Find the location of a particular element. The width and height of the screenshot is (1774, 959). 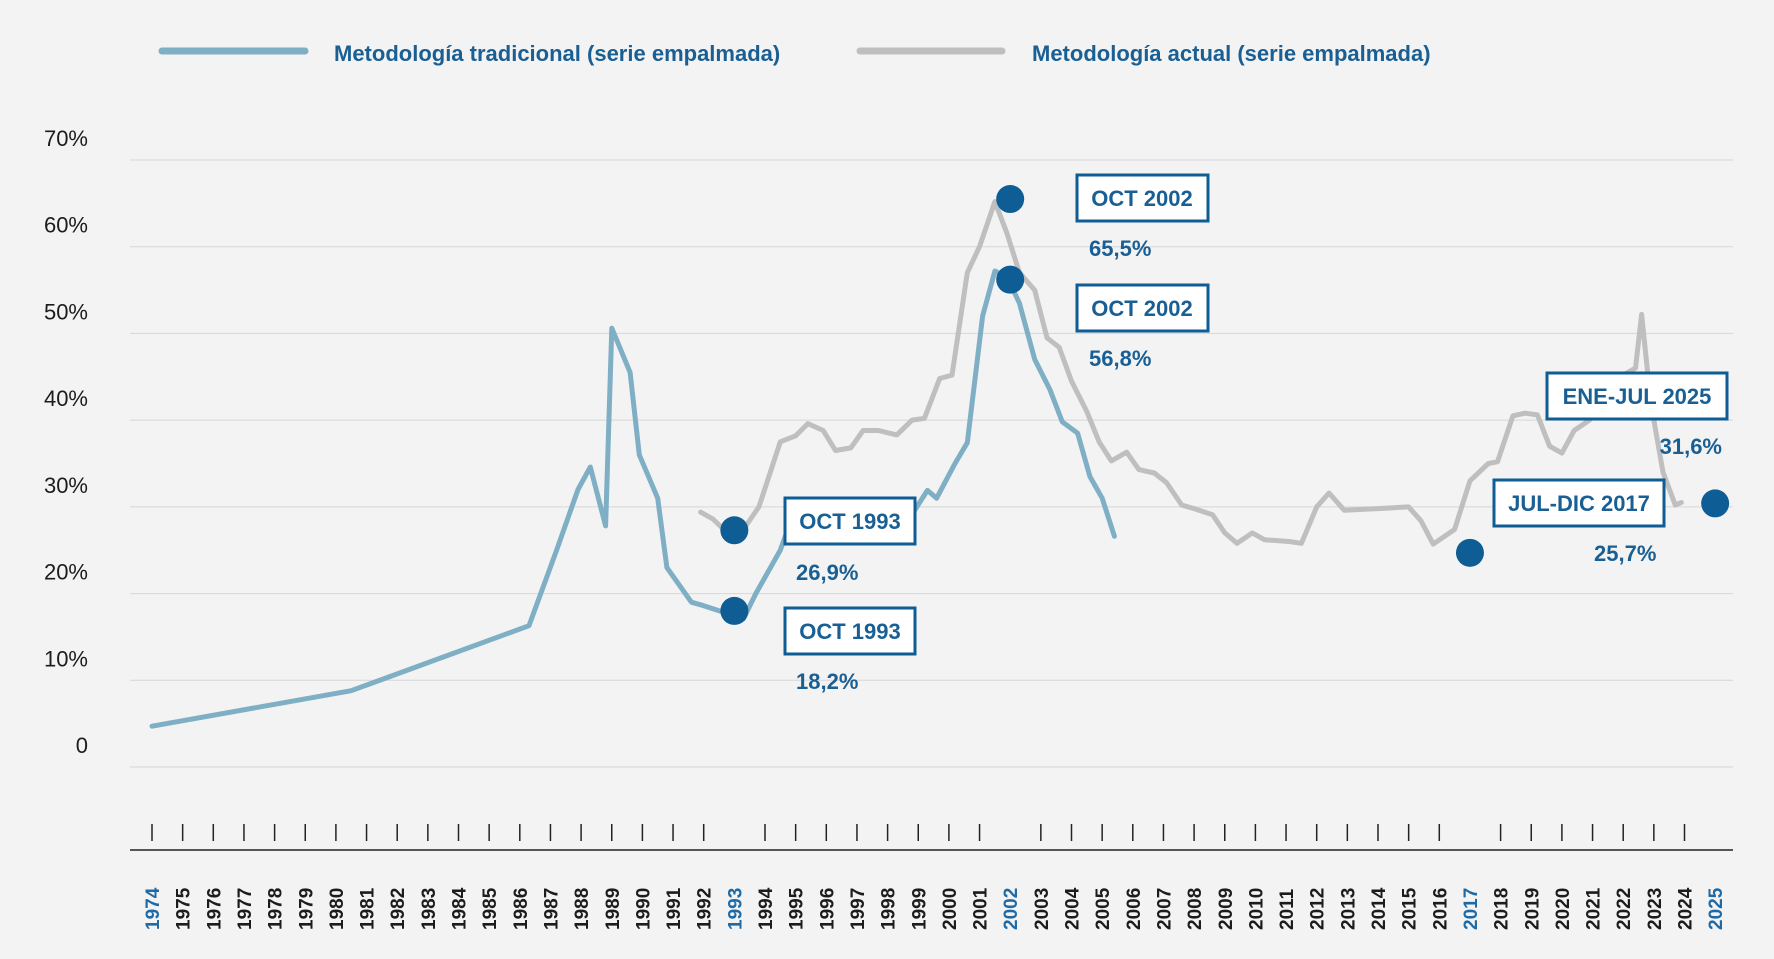

annotation-oct-2002-current: OCT 2002 65,5% is located at coordinates (1142, 217).